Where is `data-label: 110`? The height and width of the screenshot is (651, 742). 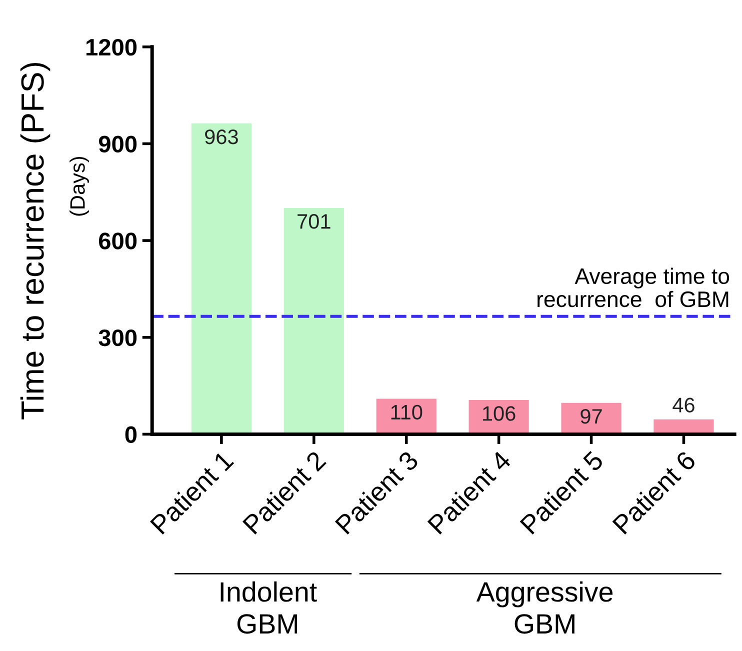 data-label: 110 is located at coordinates (406, 412).